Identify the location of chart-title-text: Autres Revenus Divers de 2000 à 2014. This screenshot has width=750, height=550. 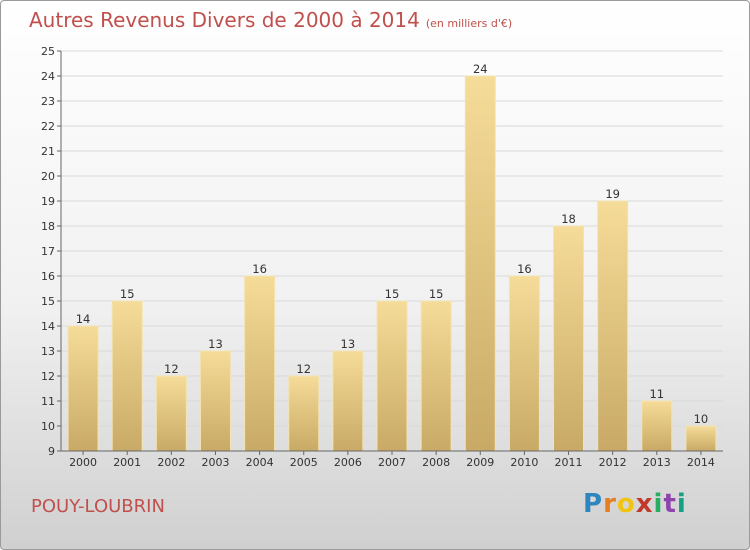
(224, 20).